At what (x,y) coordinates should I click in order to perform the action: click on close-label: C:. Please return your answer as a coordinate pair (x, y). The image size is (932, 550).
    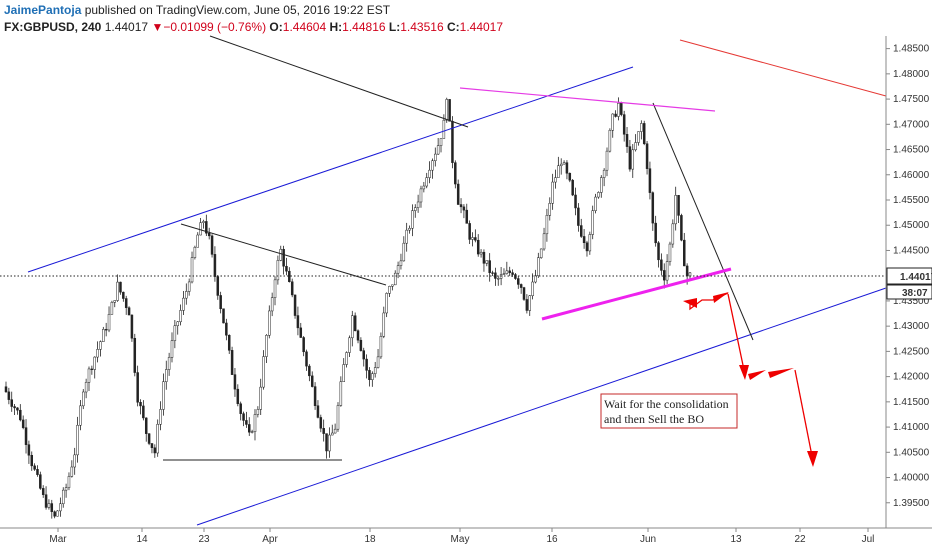
    Looking at the image, I should click on (453, 27).